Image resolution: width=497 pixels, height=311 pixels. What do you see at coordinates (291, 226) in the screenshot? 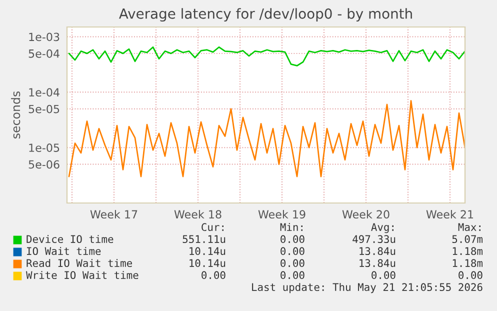
I see `text: Min:` at bounding box center [291, 226].